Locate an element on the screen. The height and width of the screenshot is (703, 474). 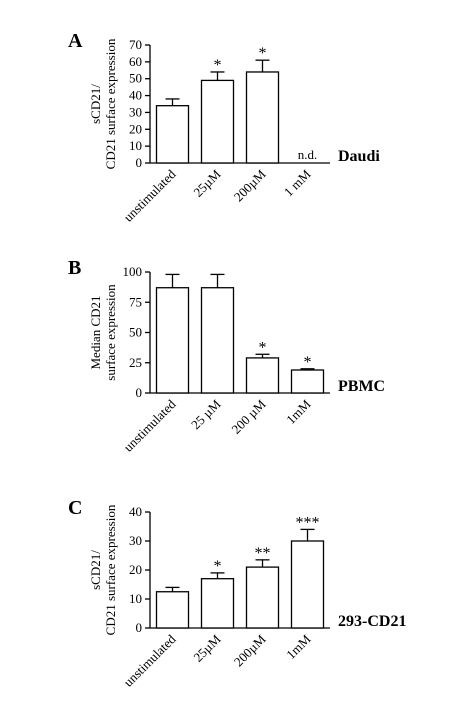
panel-letter: B is located at coordinates (74, 268).